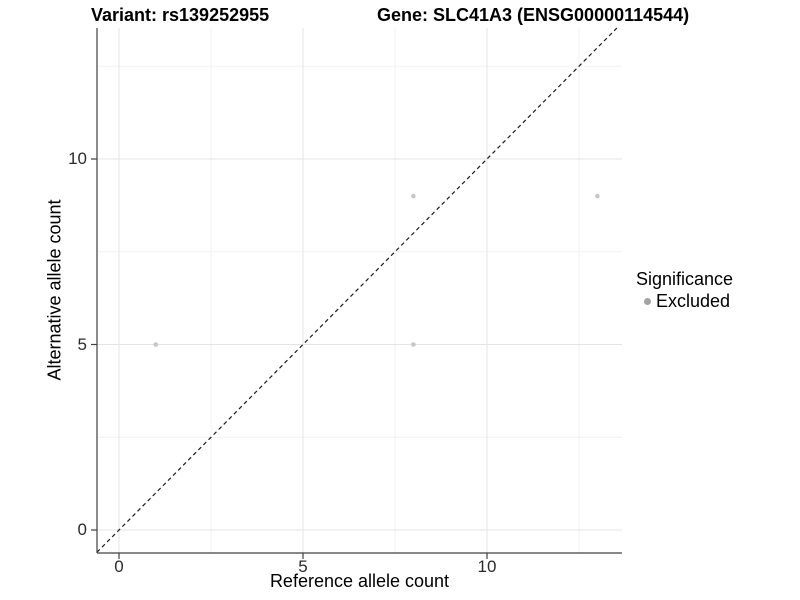  What do you see at coordinates (684, 290) in the screenshot?
I see `legend: Significance Excluded` at bounding box center [684, 290].